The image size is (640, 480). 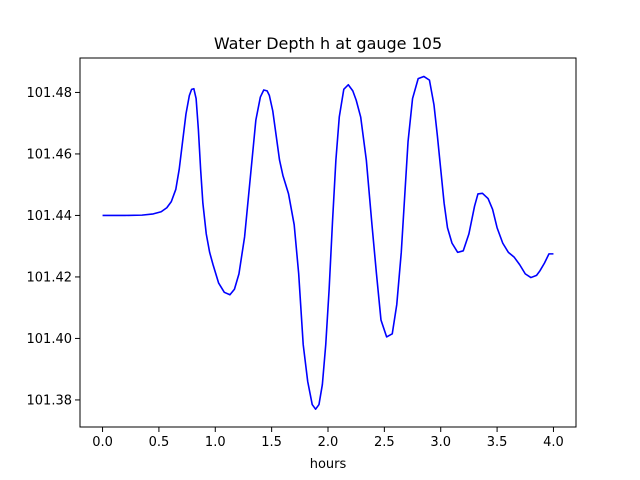 I want to click on x-tick-label: 0.0, so click(x=102, y=442).